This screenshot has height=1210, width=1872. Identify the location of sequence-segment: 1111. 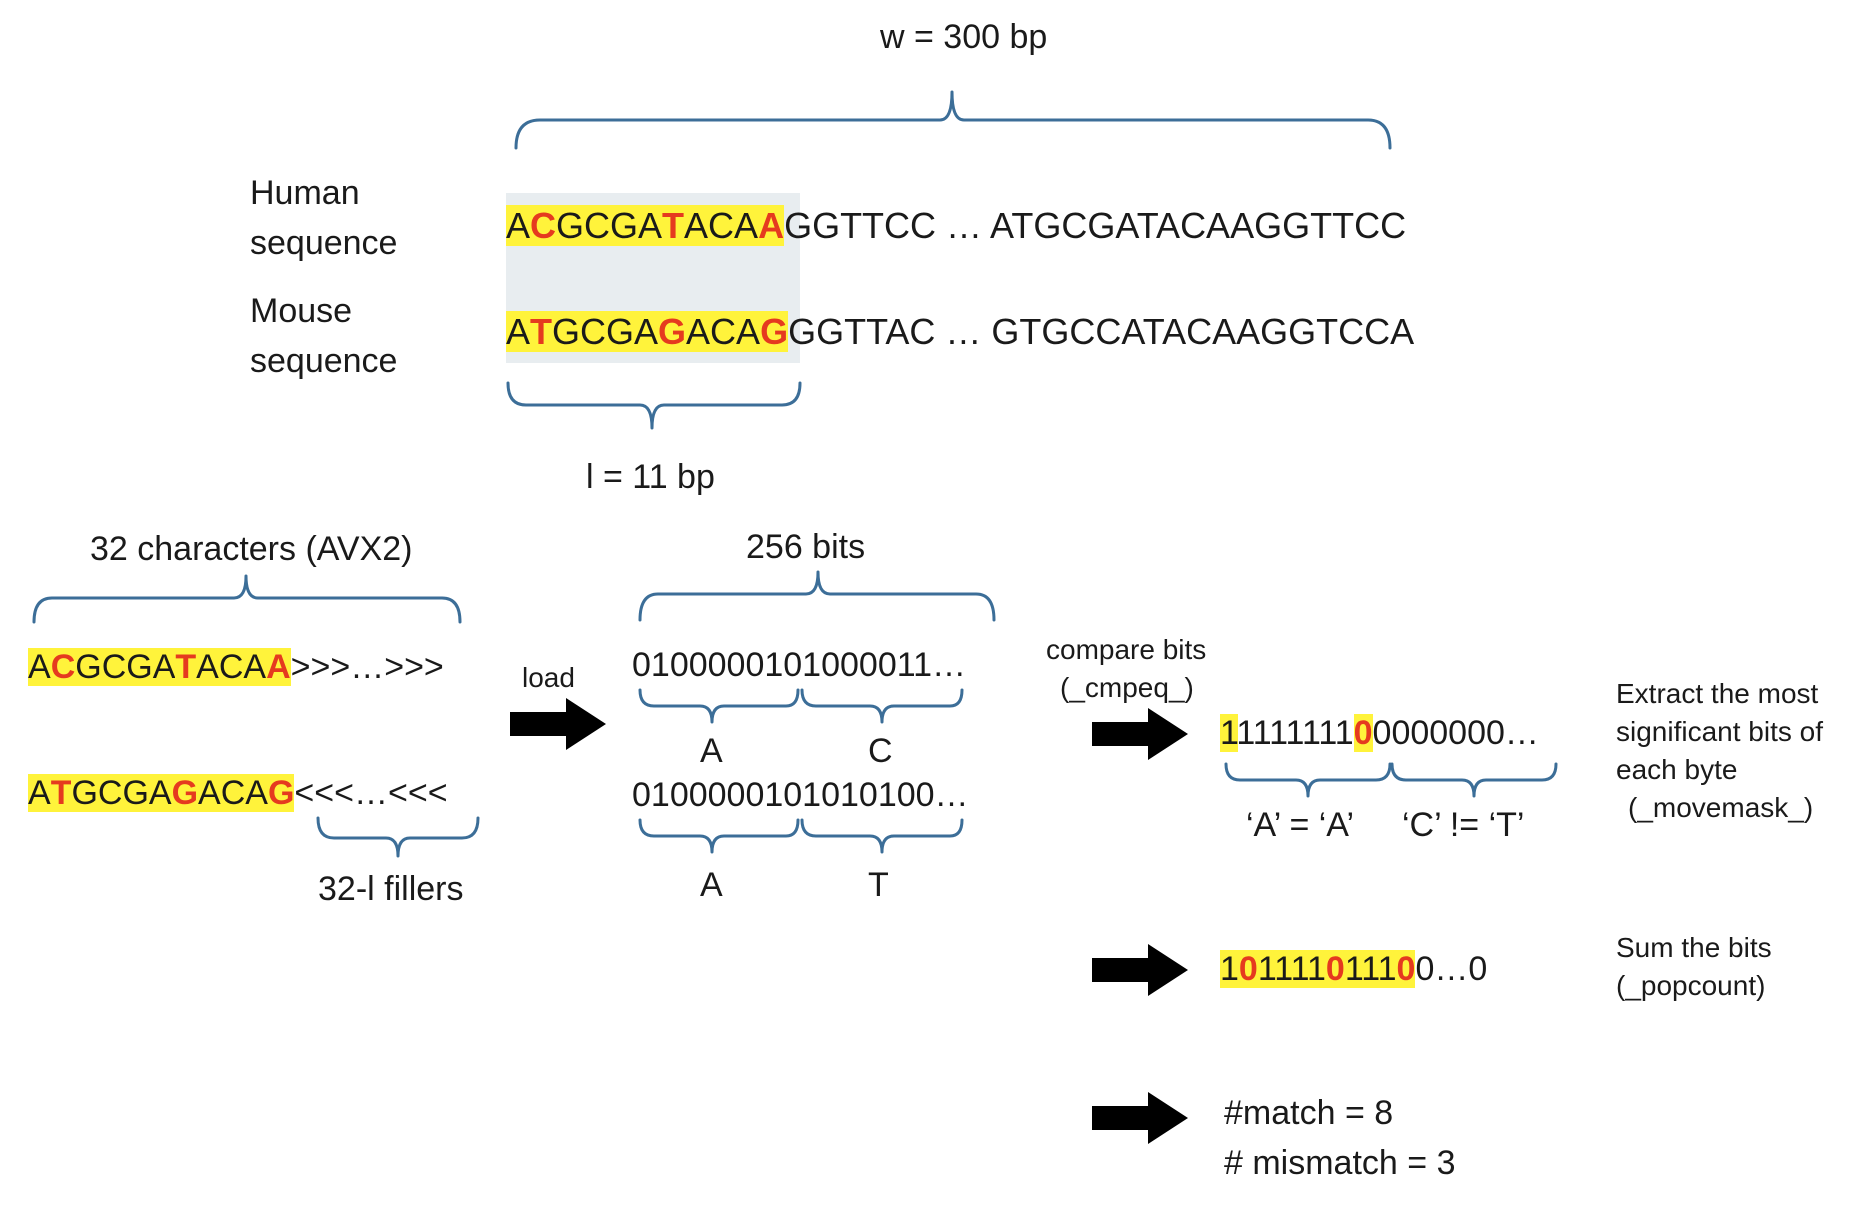
(1291, 969).